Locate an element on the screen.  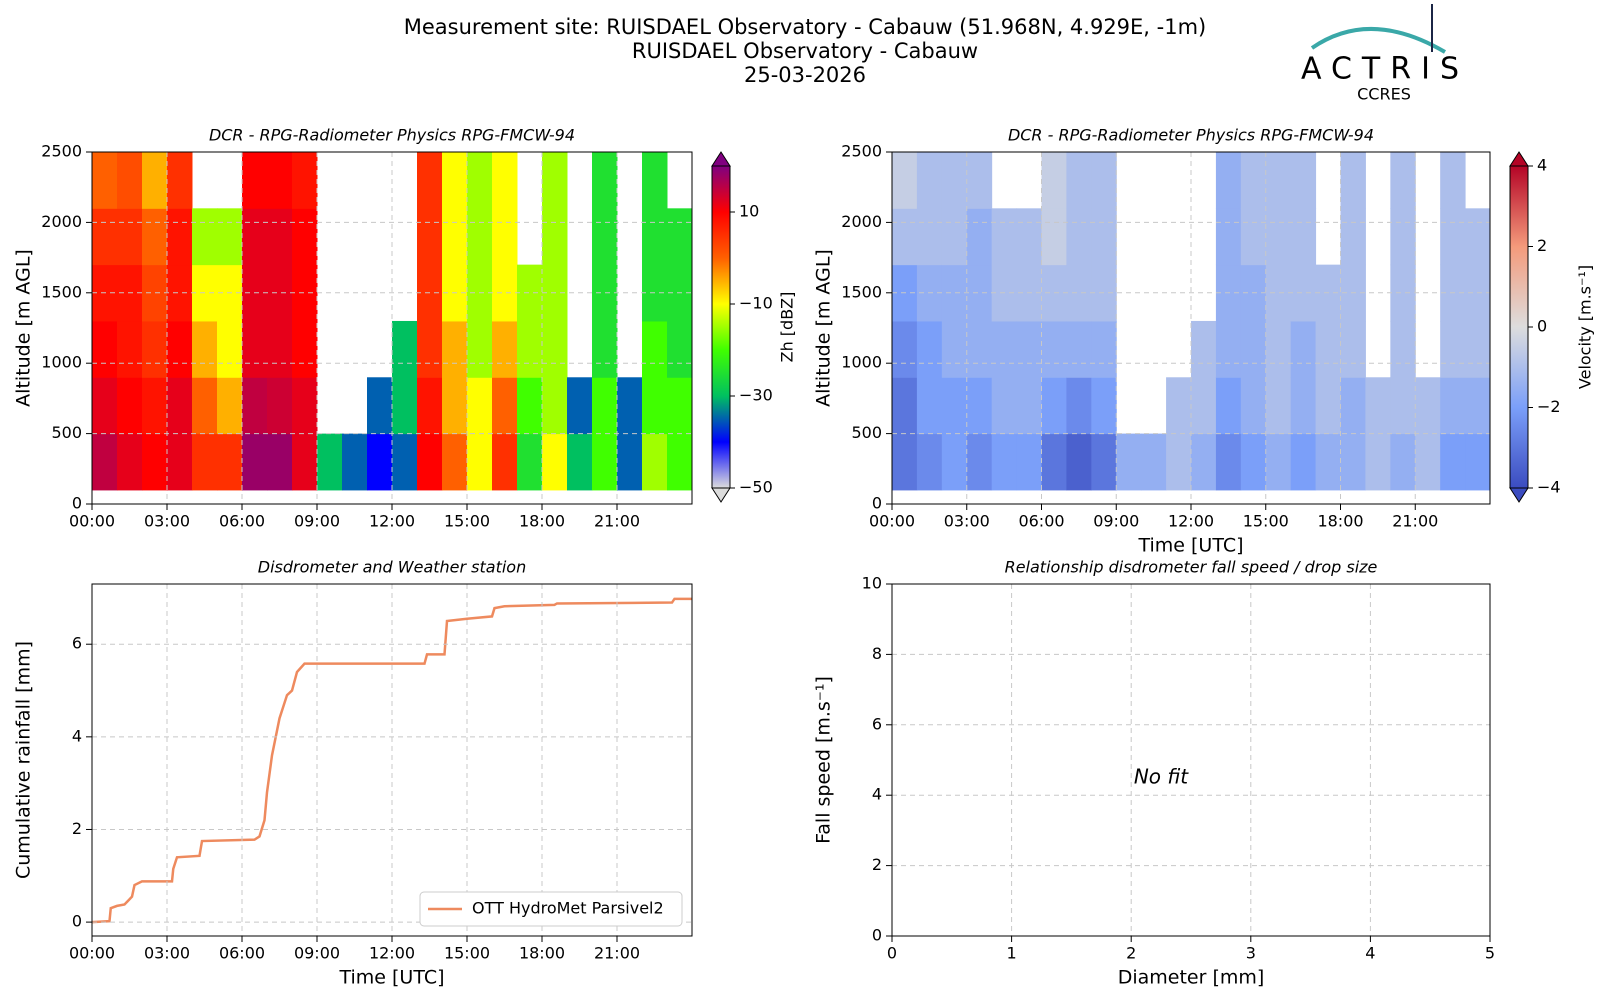
x-tick-label: 15:00 is located at coordinates (467, 953).